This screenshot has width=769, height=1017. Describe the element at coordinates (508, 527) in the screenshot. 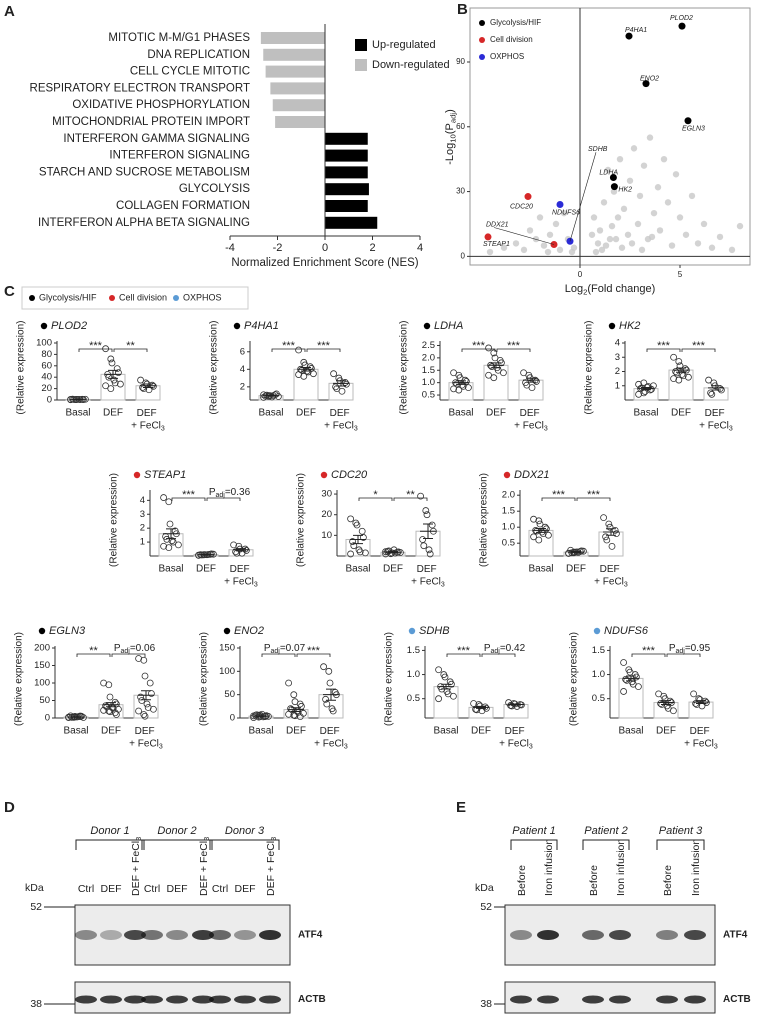

I see `y-tick-label: 1.0` at that location.